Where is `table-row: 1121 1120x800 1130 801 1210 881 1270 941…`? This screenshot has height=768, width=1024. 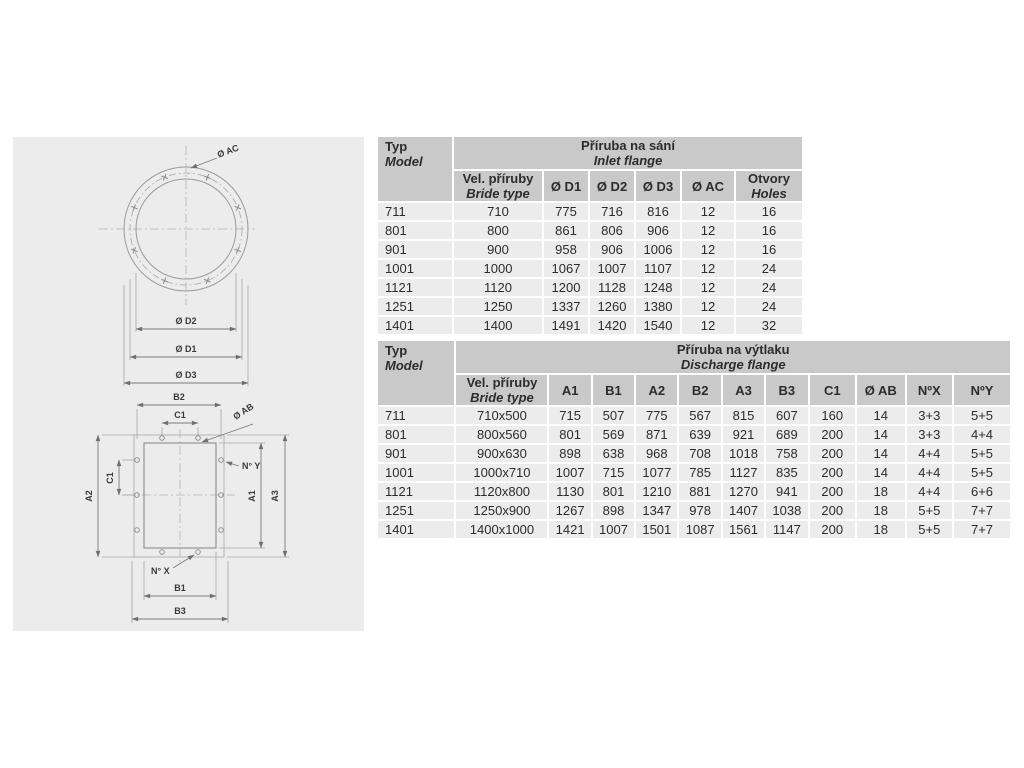 table-row: 1121 1120x800 1130 801 1210 881 1270 941… is located at coordinates (694, 491).